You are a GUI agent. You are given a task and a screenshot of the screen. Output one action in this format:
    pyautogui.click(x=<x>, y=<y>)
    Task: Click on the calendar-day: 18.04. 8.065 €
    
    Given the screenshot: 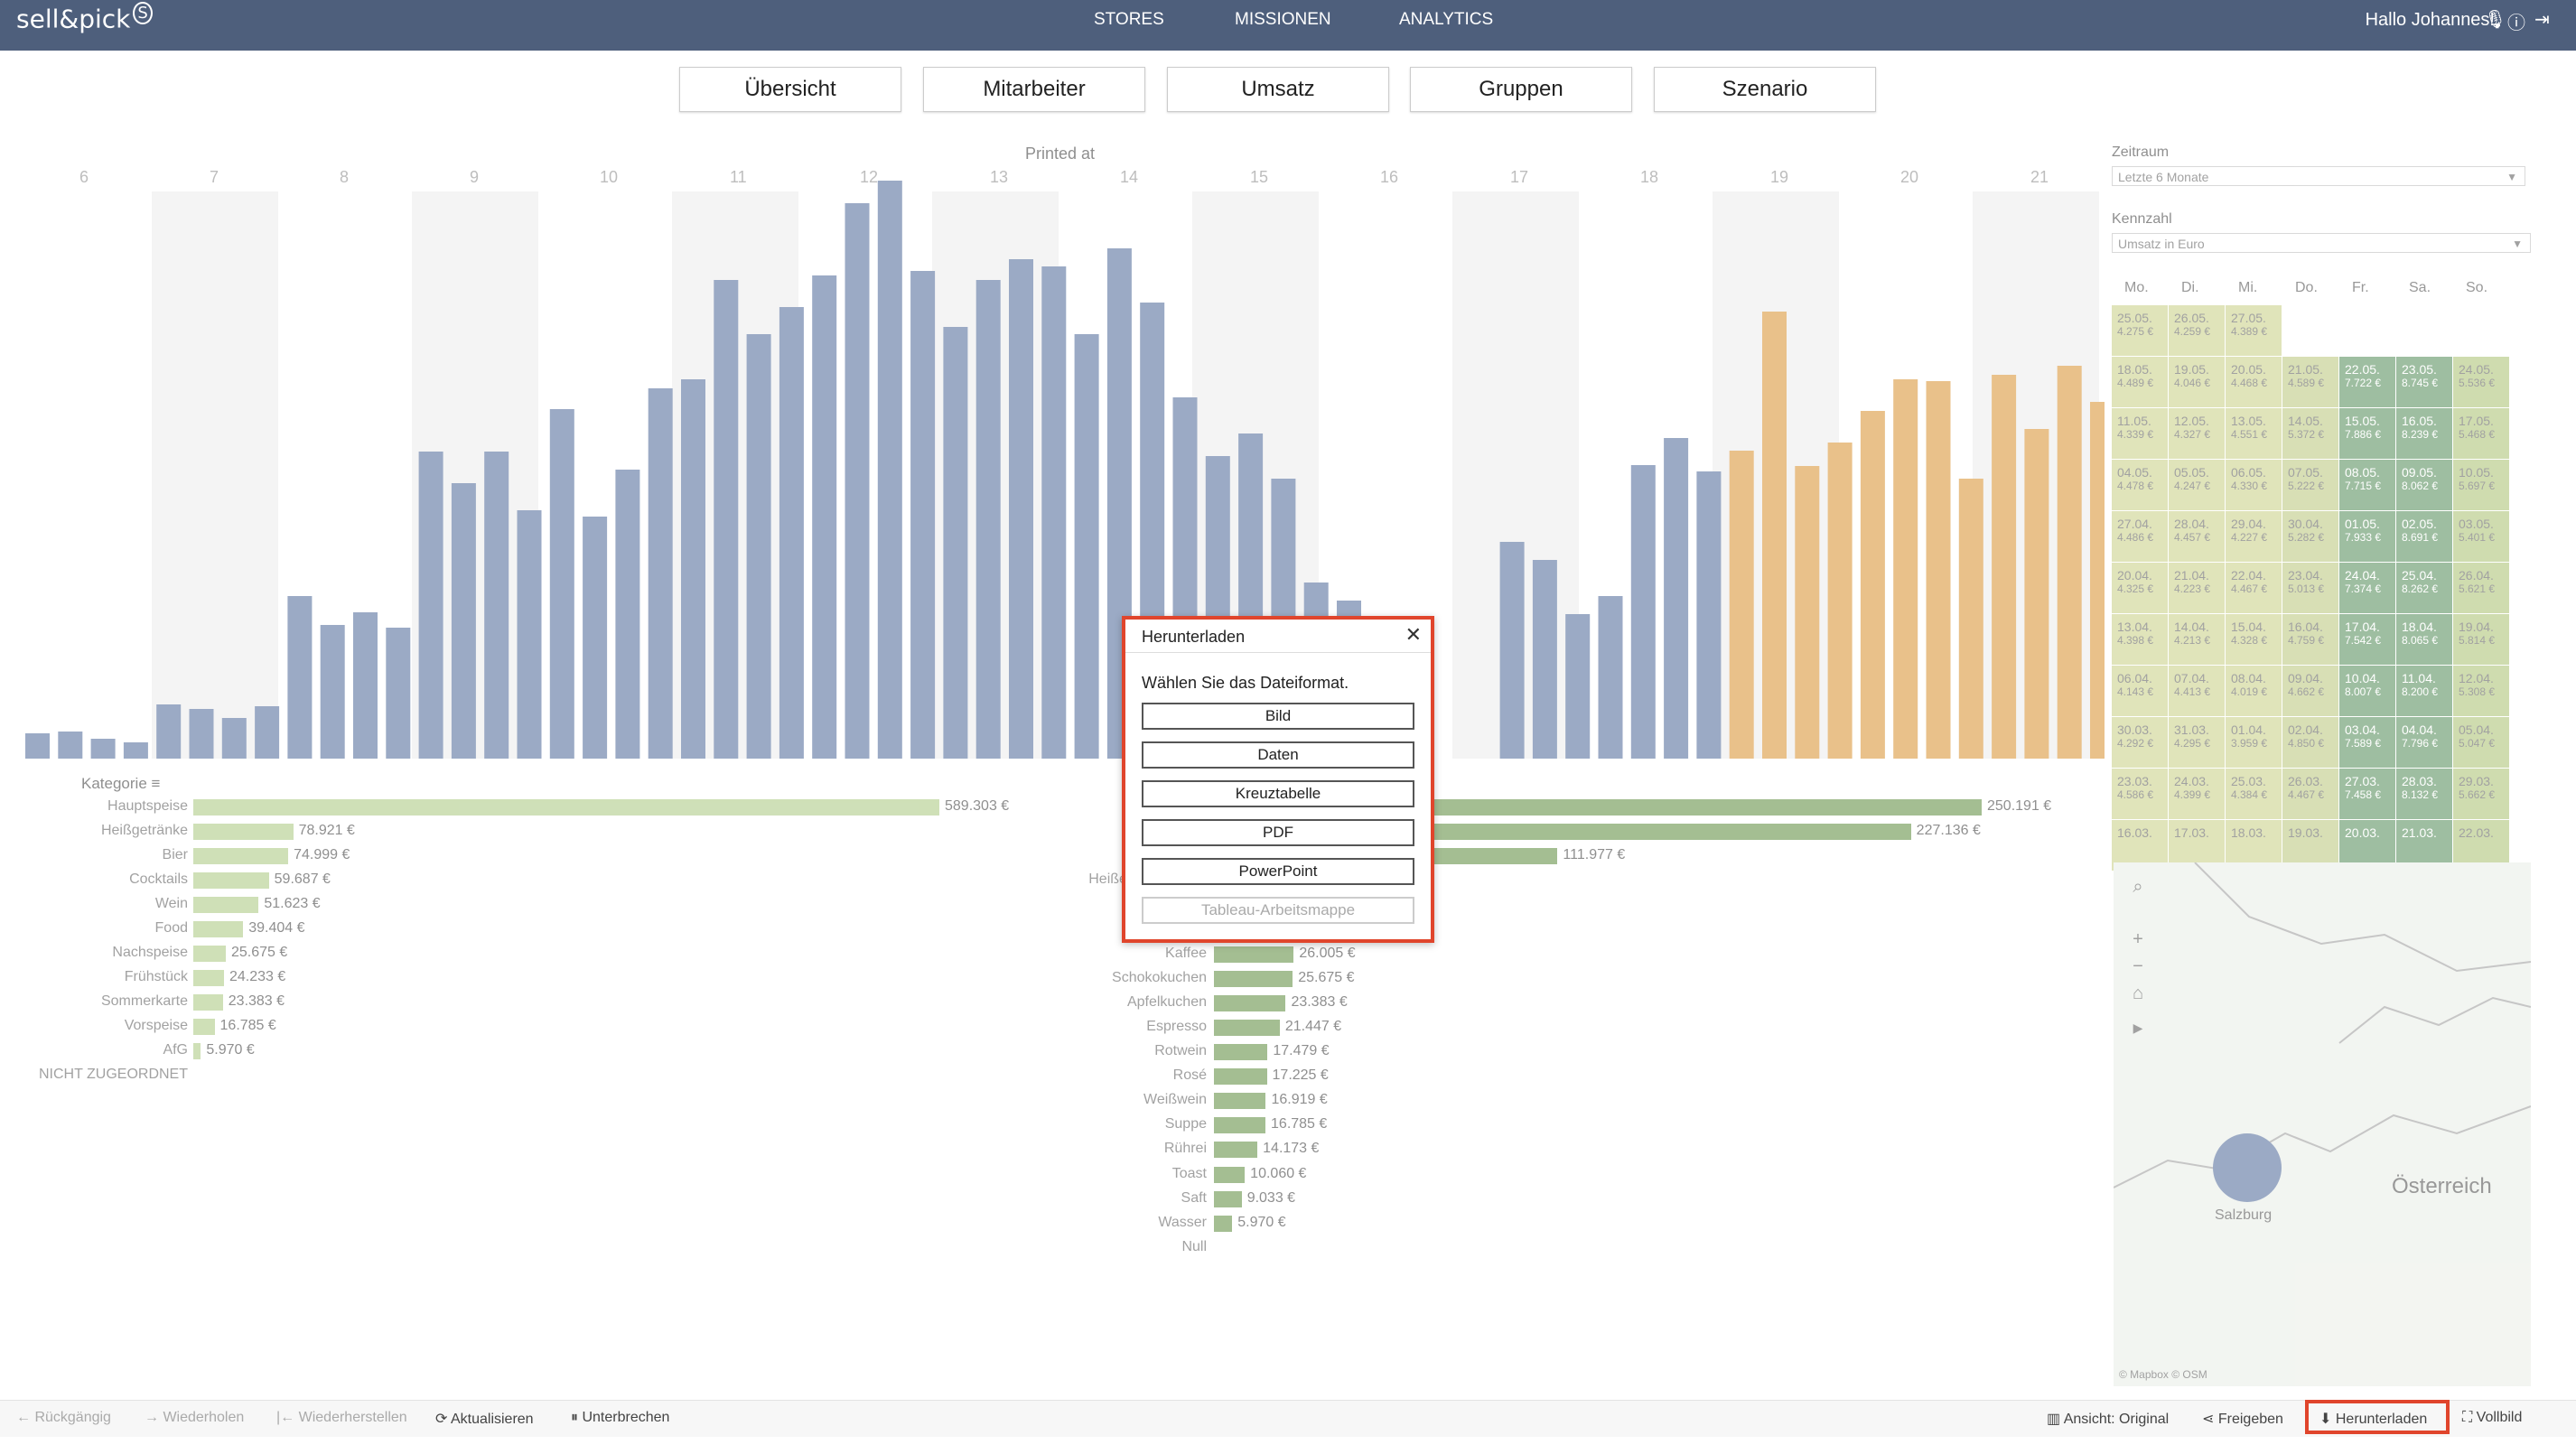 What is the action you would take?
    pyautogui.click(x=2424, y=639)
    